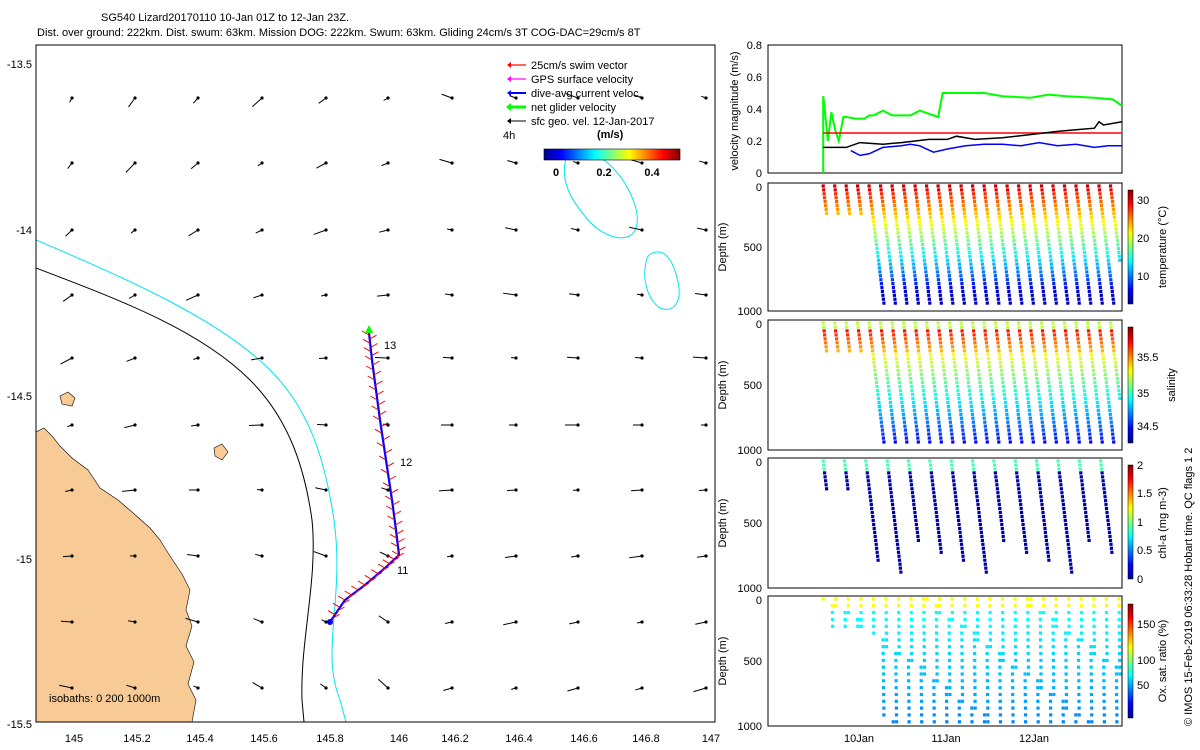 The height and width of the screenshot is (750, 1200). What do you see at coordinates (584, 739) in the screenshot?
I see `map-xtick-label: 146.6` at bounding box center [584, 739].